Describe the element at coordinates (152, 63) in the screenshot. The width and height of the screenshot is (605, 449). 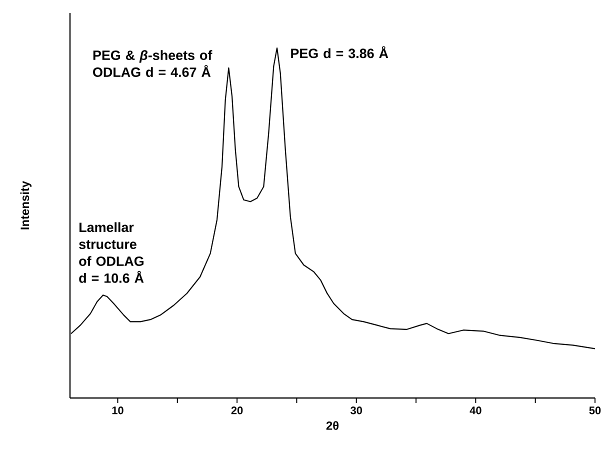
I see `annotation: PEG & β-sheets of ODLAG d = 4.67 Å` at that location.